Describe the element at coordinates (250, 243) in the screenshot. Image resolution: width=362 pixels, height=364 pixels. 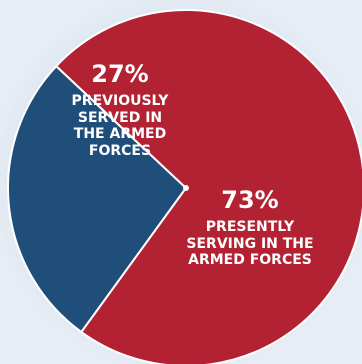
I see `slice-text-presently-serving: PRESENTLY SERVING IN THE ARMED FORCES` at that location.